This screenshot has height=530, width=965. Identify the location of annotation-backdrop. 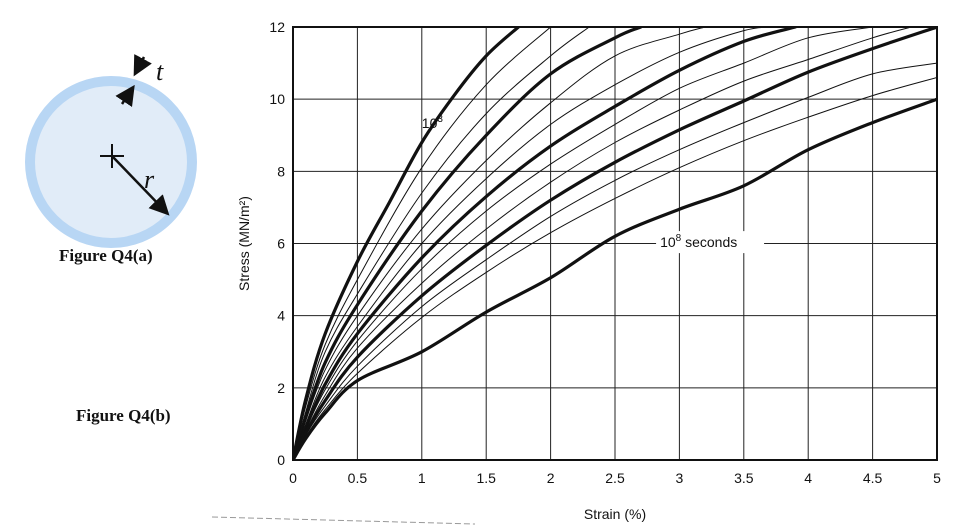
(710, 242).